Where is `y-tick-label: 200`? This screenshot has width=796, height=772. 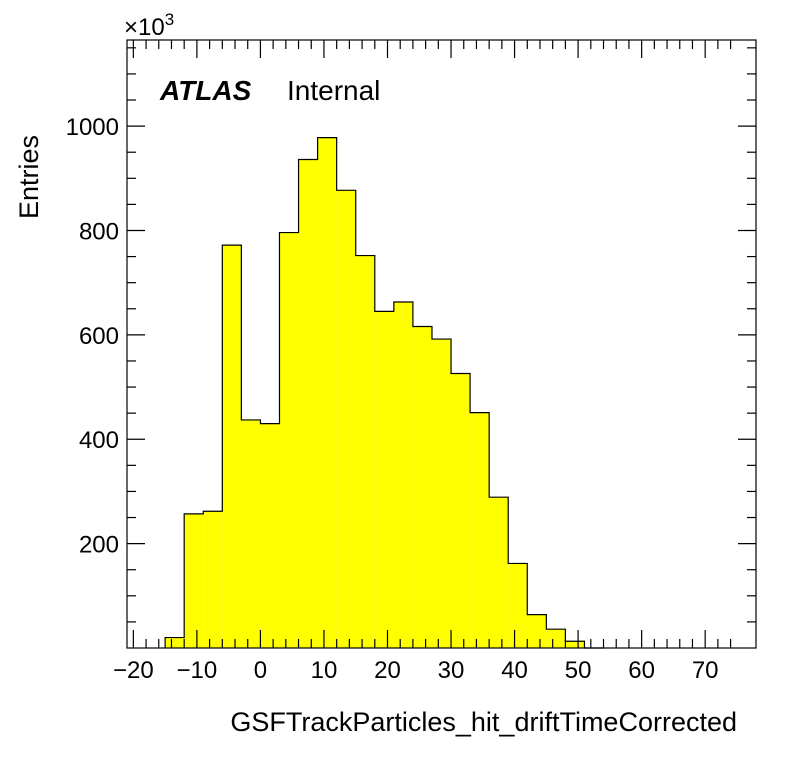
y-tick-label: 200 is located at coordinates (99, 545).